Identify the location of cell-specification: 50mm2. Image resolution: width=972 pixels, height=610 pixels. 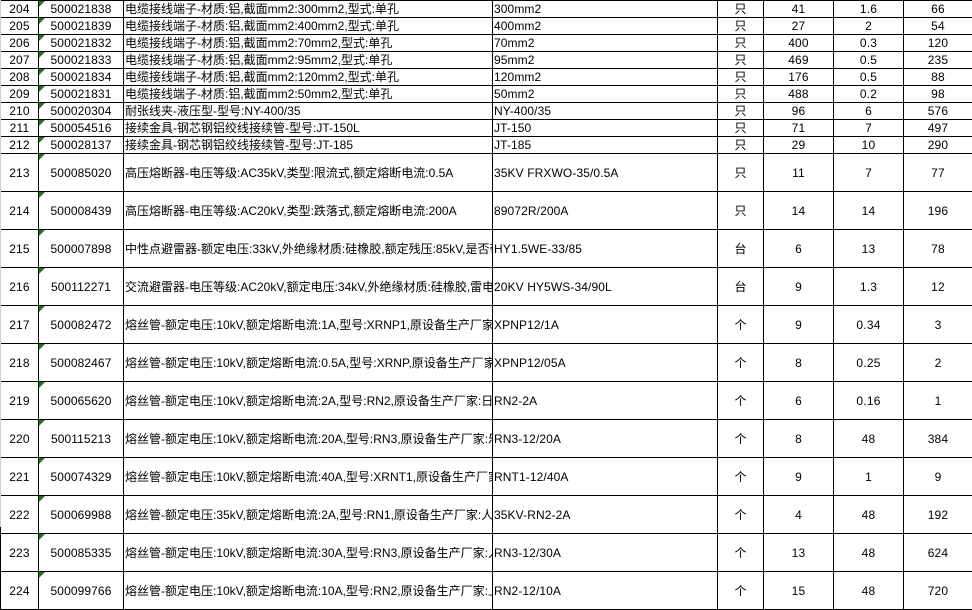
(605, 94).